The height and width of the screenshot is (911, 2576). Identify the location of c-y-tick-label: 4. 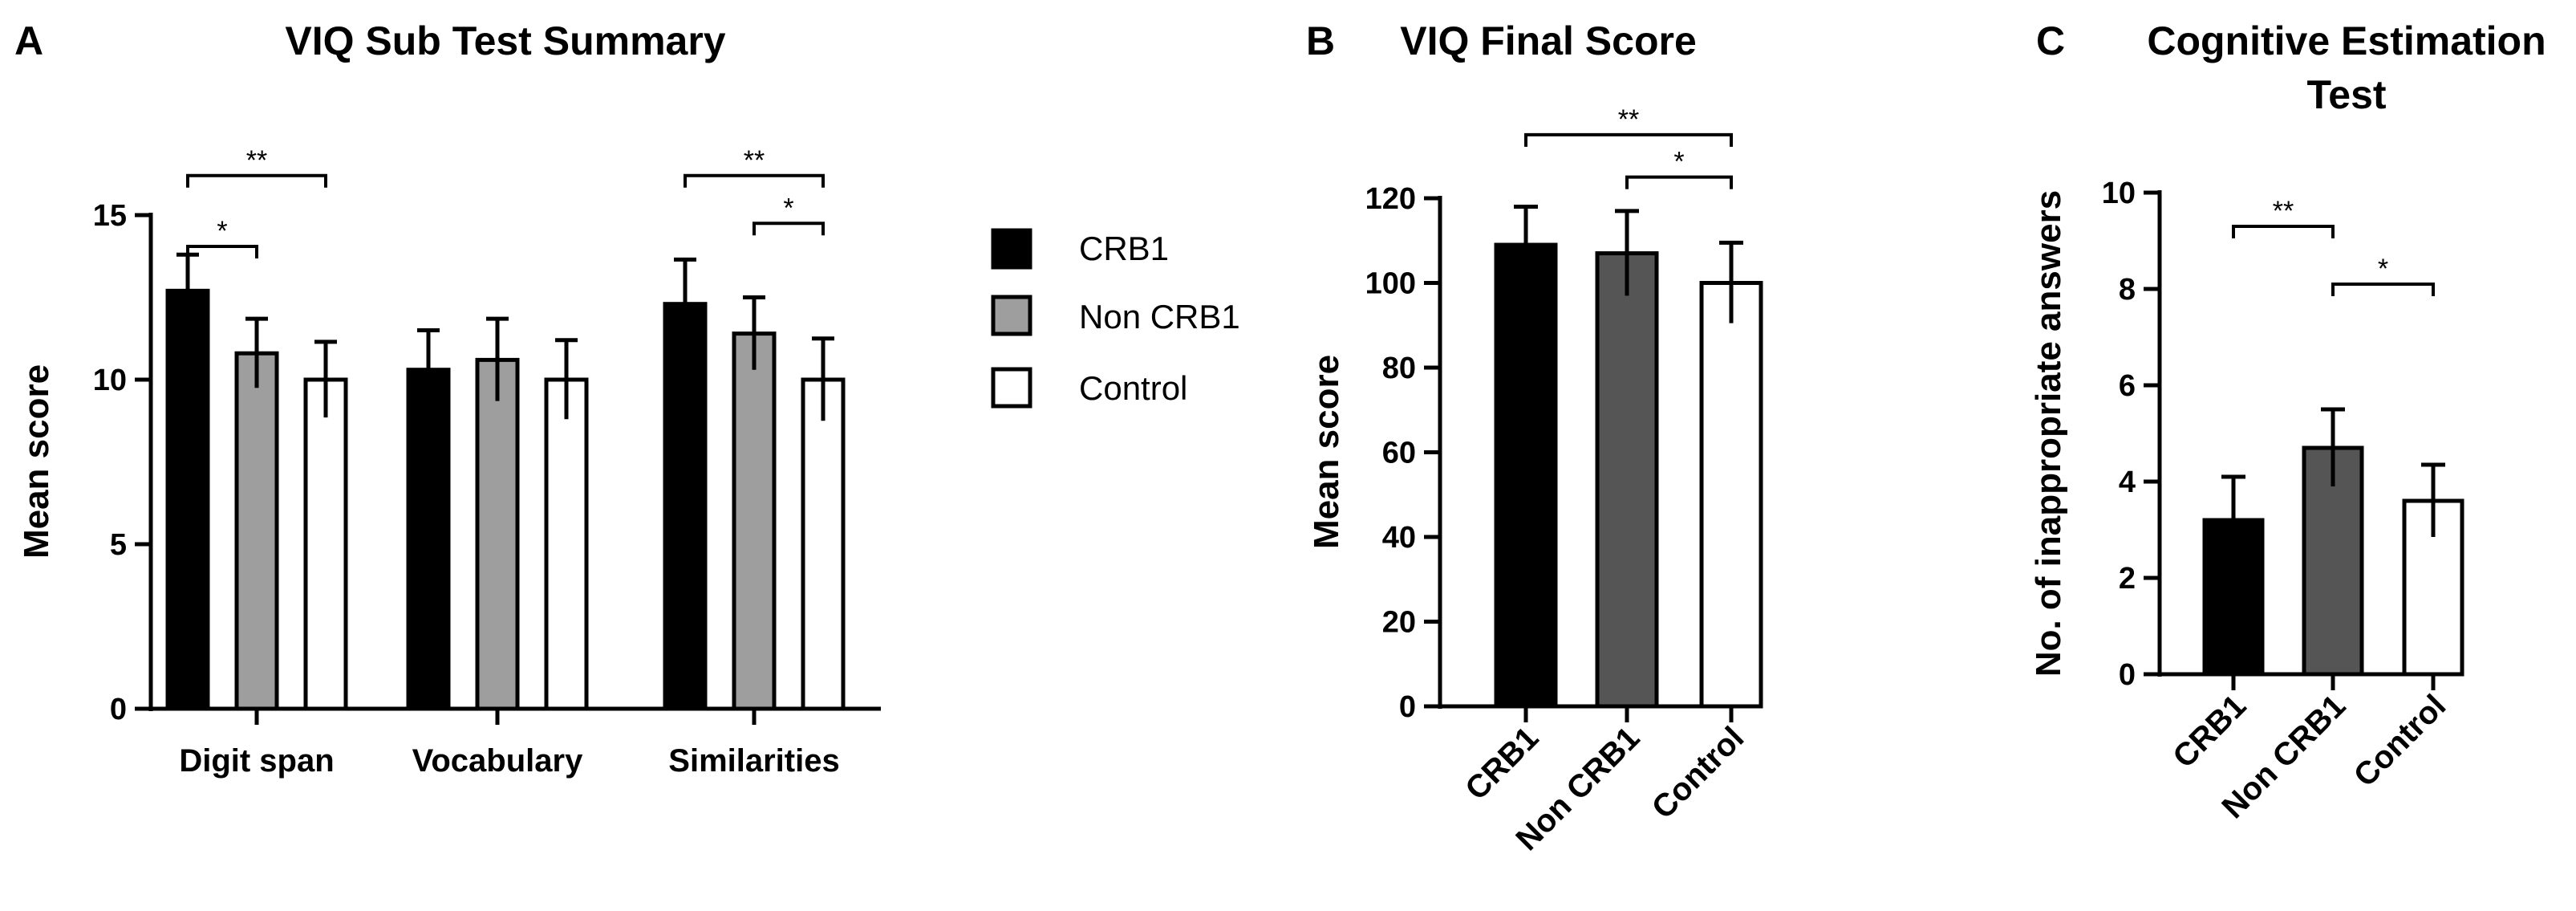
(2127, 482).